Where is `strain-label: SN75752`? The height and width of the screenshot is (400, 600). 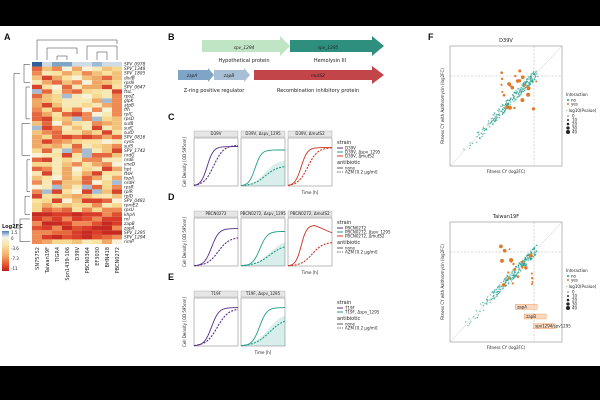
strain-label: SN75752 is located at coordinates (38, 258).